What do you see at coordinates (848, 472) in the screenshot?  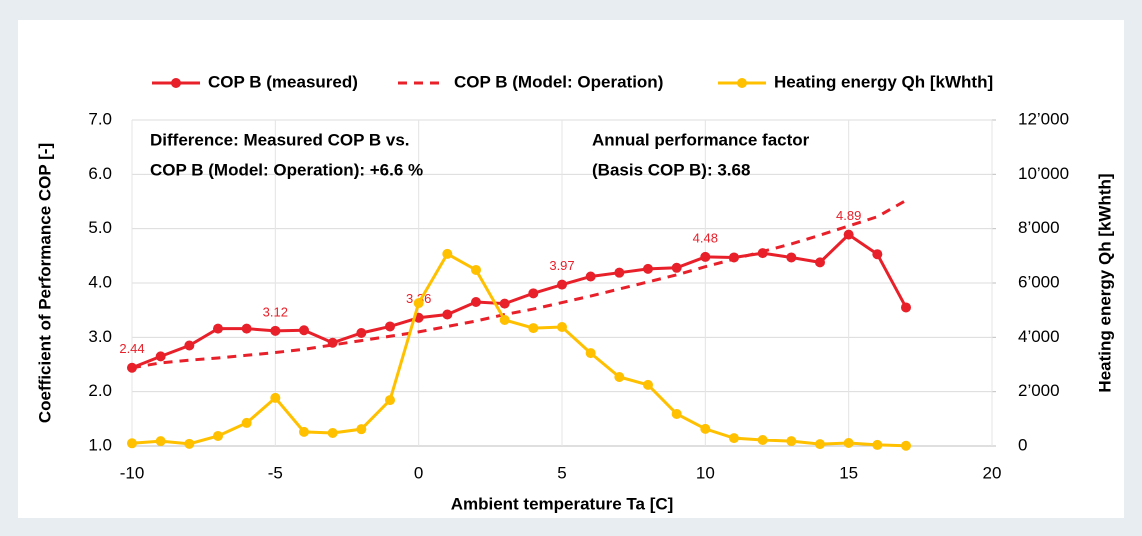 I see `x-tick-label: 15` at bounding box center [848, 472].